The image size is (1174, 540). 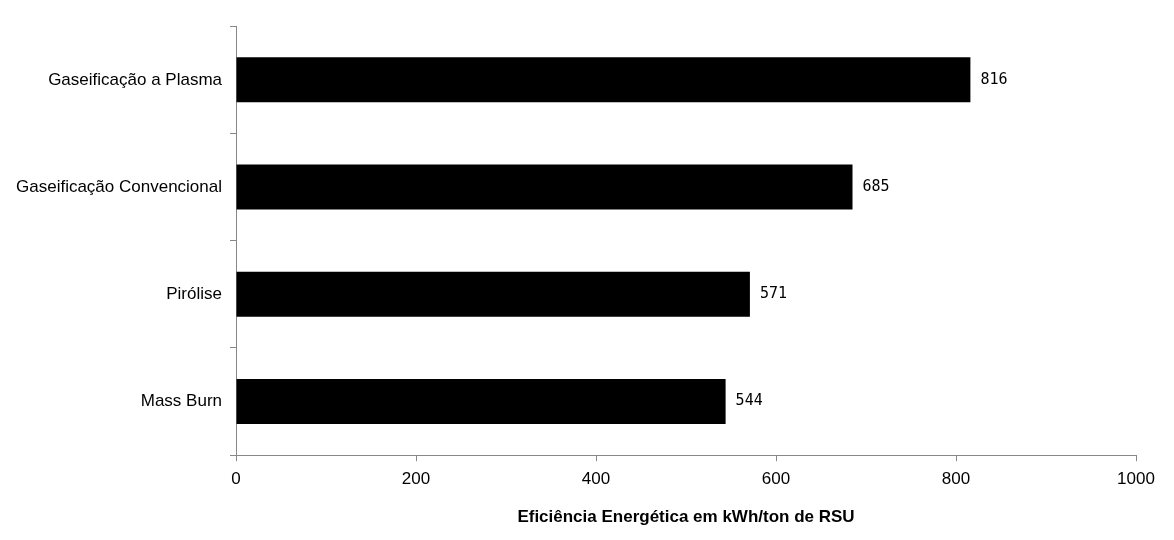 I want to click on data-label: 571, so click(x=773, y=293).